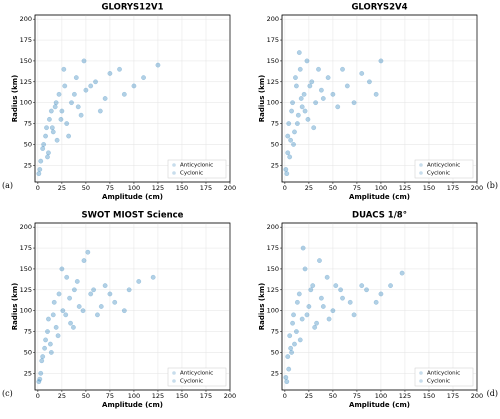 This screenshot has width=500, height=419. What do you see at coordinates (26, 311) in the screenshot?
I see `y-tick-label: 100` at bounding box center [26, 311].